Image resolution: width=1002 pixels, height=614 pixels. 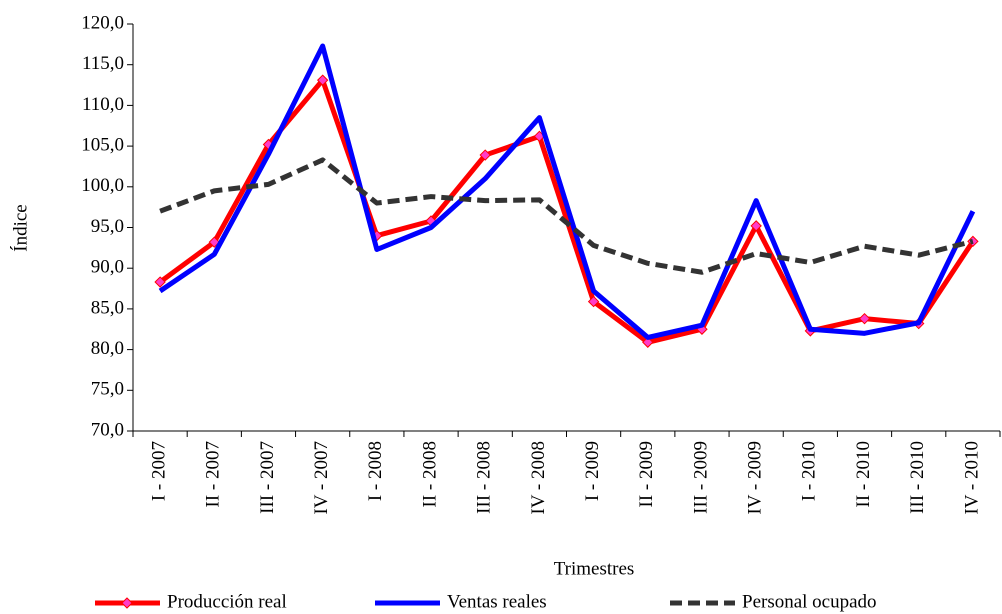 I want to click on y-axis-title: Índice, so click(x=20, y=227).